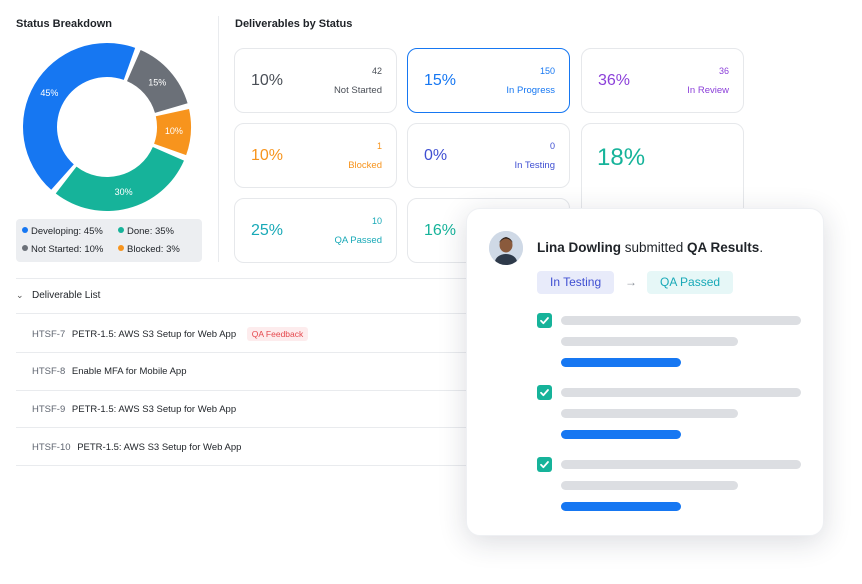 The height and width of the screenshot is (584, 862). Describe the element at coordinates (49, 93) in the screenshot. I see `donut-slice-label: 45%` at that location.